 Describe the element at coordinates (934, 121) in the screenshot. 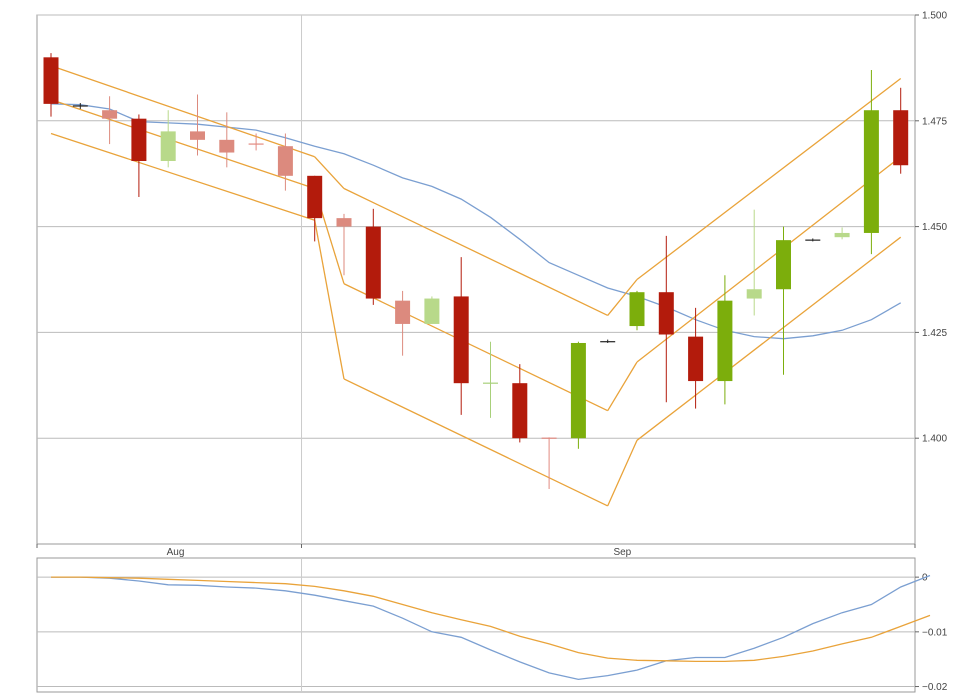

I see `y-tick-label: 1.475` at that location.